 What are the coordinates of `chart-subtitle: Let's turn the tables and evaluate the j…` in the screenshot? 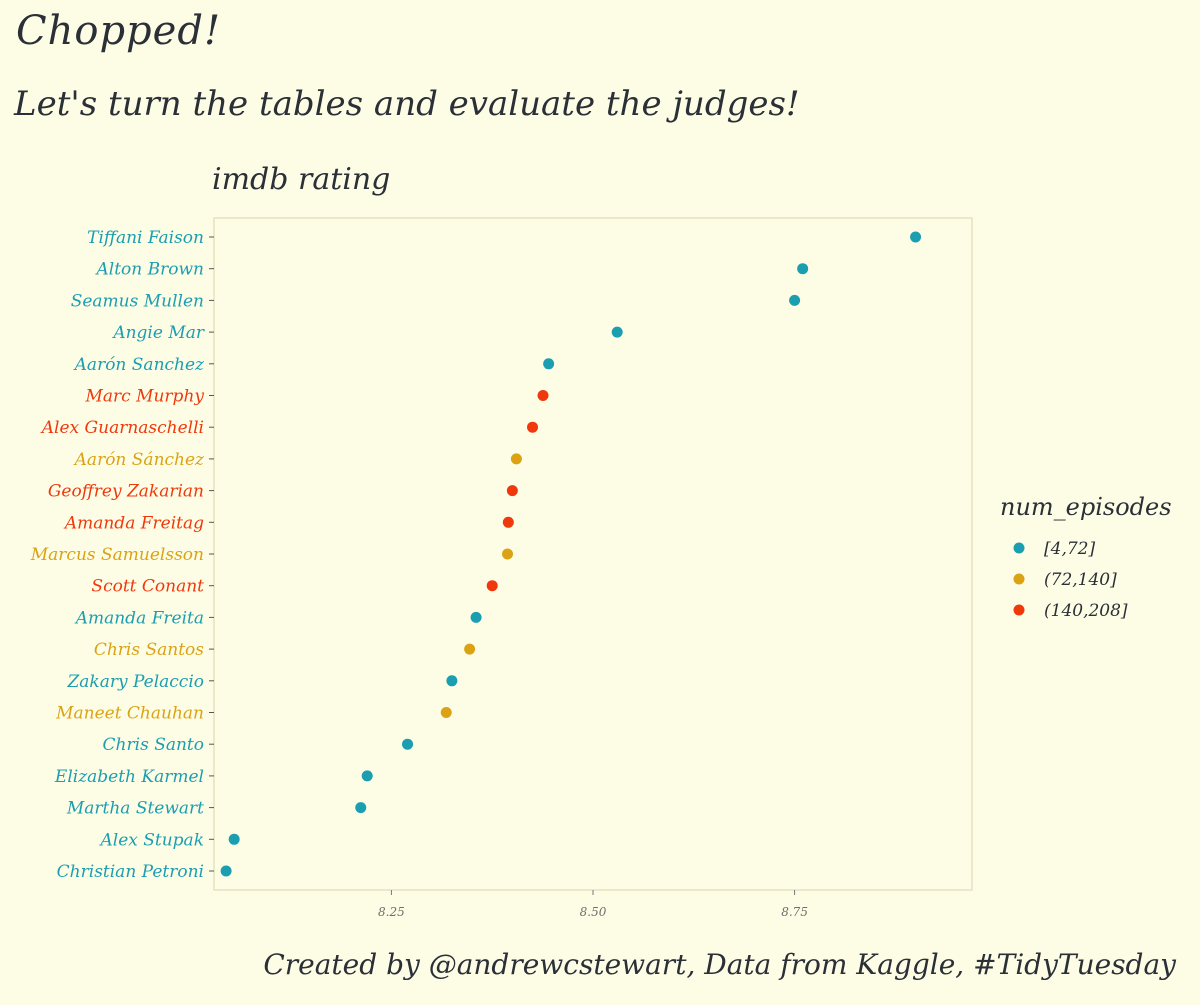 It's located at (407, 104).